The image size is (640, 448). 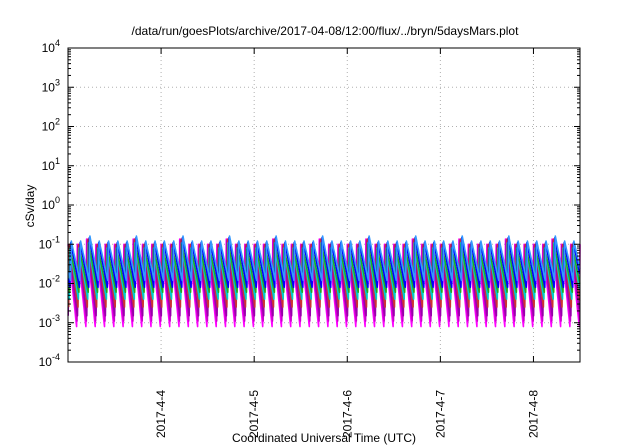 I want to click on x-tick-label: 2017-4-8, so click(x=533, y=414).